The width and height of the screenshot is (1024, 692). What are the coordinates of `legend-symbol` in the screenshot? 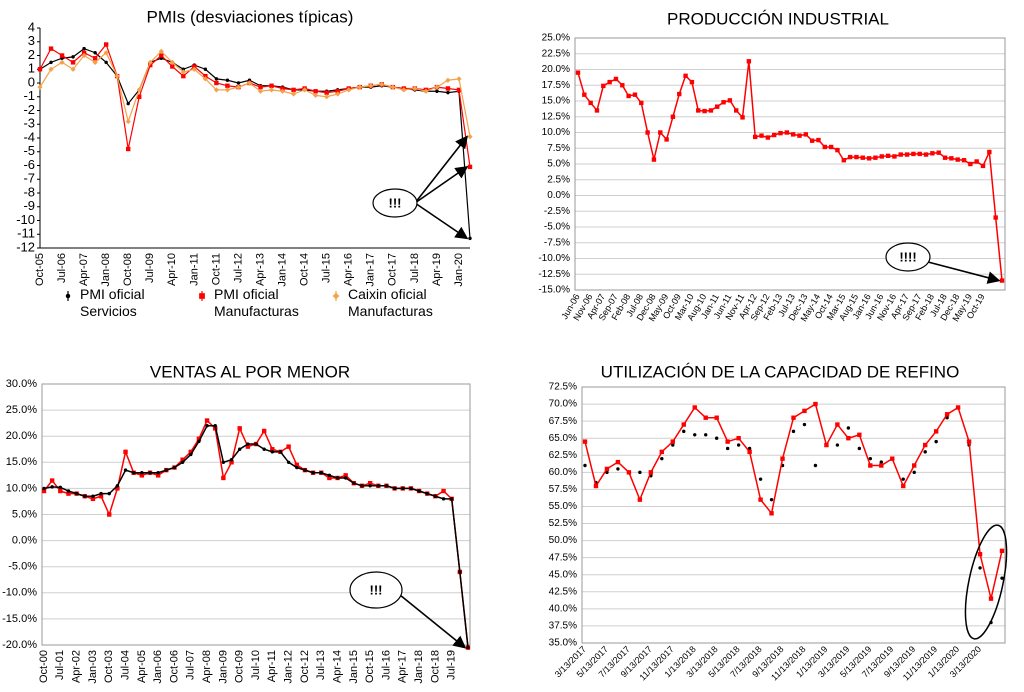 It's located at (202, 296).